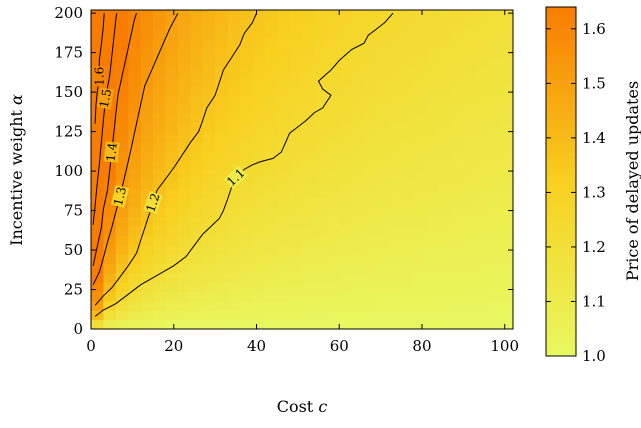 The image size is (641, 428). Describe the element at coordinates (632, 181) in the screenshot. I see `colorbar-title: Price of delayed updates` at that location.